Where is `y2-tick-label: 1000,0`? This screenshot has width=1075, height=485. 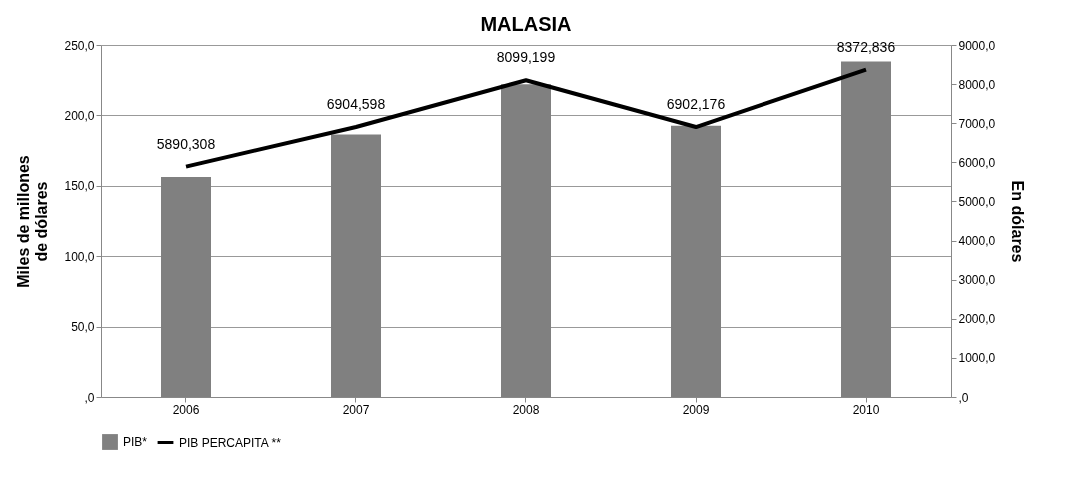 y2-tick-label: 1000,0 is located at coordinates (977, 358).